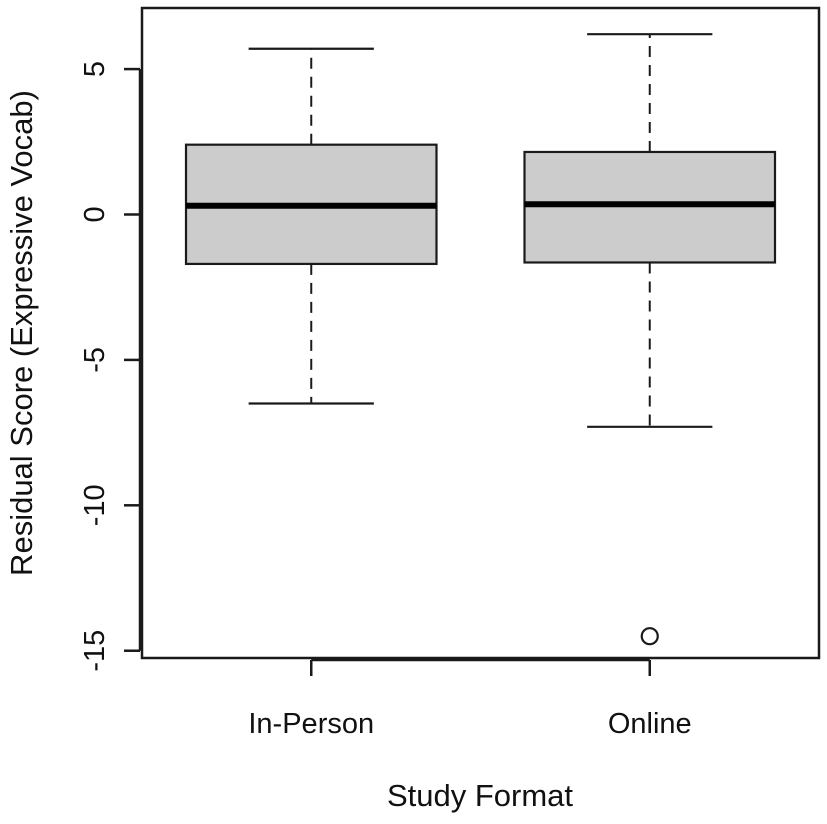 The image size is (827, 824). I want to click on y-tick-label: 0, so click(95, 214).